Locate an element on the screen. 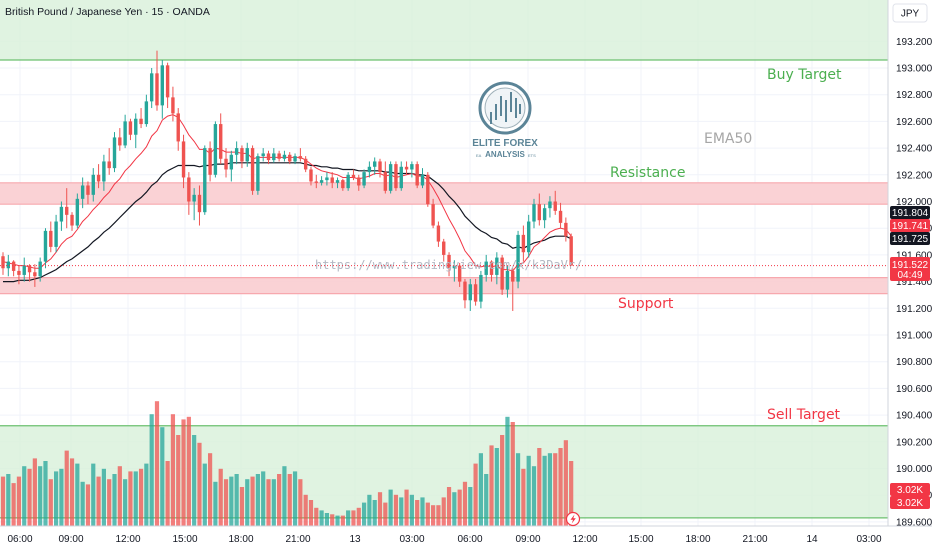 Image resolution: width=932 pixels, height=550 pixels. resistance-label: Resistance is located at coordinates (647, 173).